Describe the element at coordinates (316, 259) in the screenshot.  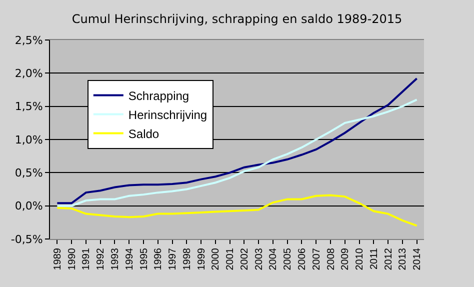
I see `x-tick-label: 2007` at that location.